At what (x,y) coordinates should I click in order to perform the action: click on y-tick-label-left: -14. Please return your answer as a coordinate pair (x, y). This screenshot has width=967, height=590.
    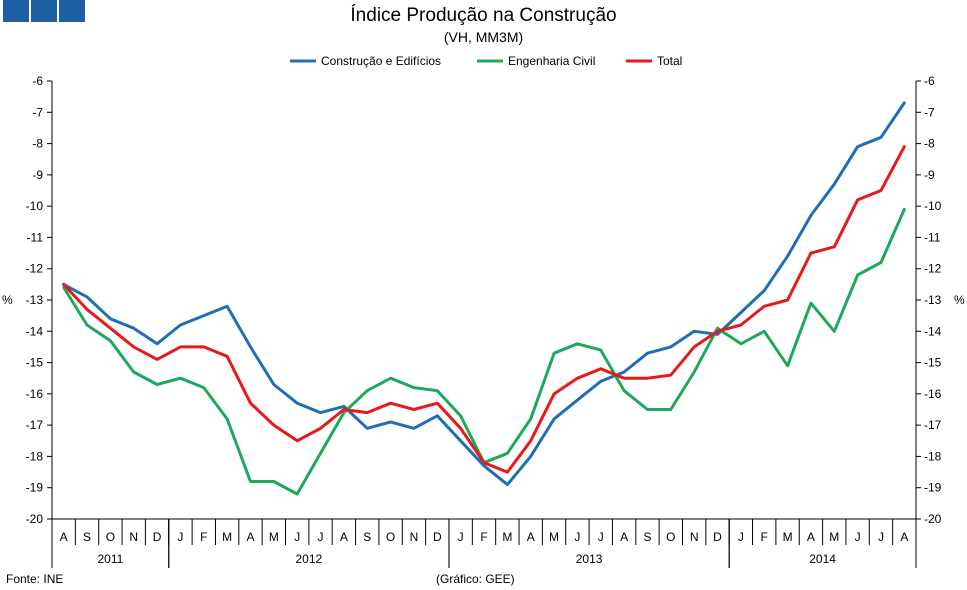
    Looking at the image, I should click on (35, 331).